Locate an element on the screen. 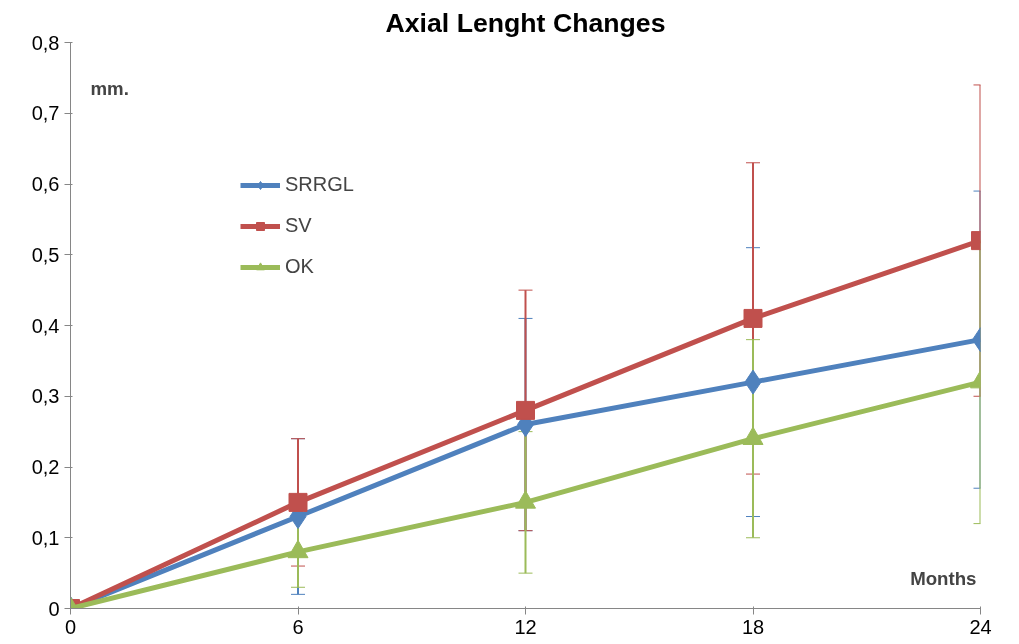 This screenshot has width=1019, height=644. chart-title: Axial Lenght Changes is located at coordinates (525, 22).